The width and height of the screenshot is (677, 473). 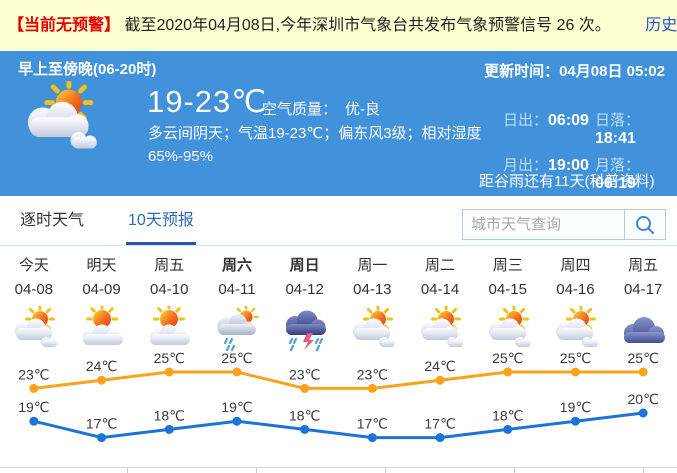 I want to click on search-icon, so click(x=645, y=224).